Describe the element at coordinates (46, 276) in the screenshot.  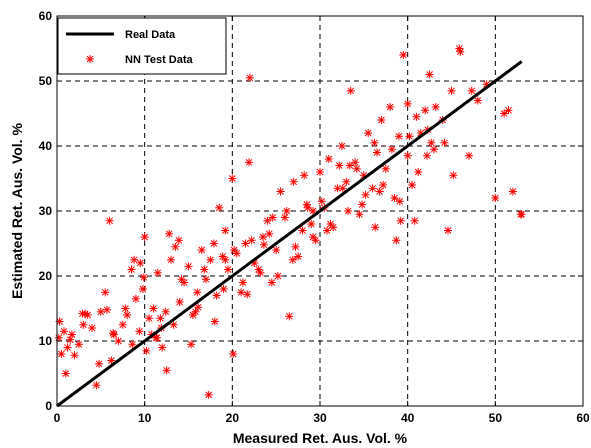
I see `y-tick-label: 20` at that location.